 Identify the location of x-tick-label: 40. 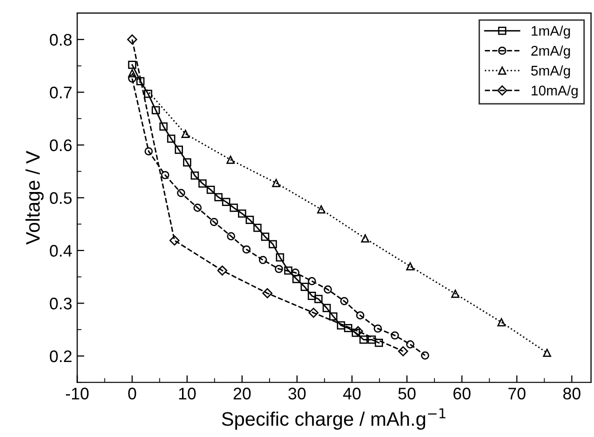
(352, 394).